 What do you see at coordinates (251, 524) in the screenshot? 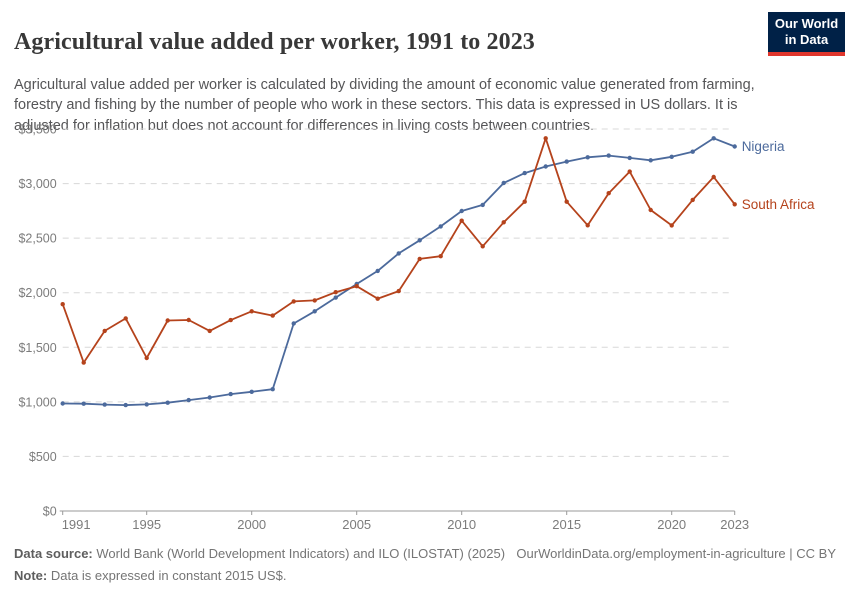
I see `x-tick-label: 2000` at bounding box center [251, 524].